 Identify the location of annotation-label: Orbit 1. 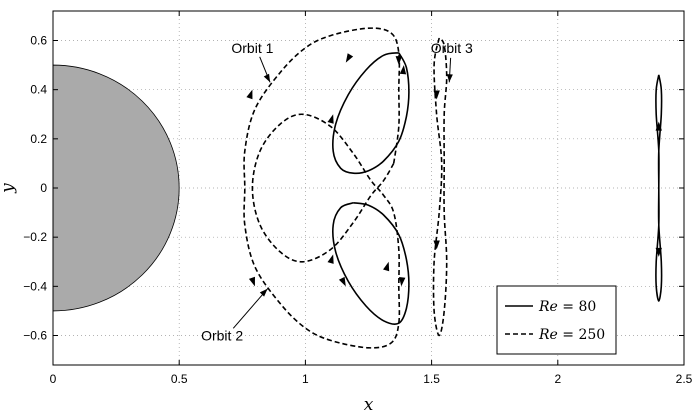
(252, 48).